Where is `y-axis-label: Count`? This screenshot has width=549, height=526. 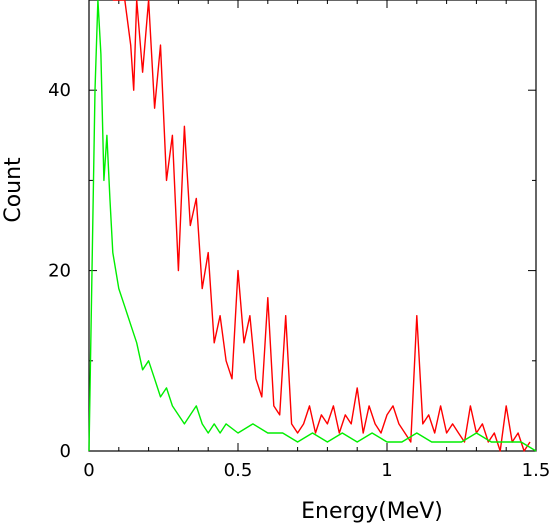 y-axis-label: Count is located at coordinates (13, 190).